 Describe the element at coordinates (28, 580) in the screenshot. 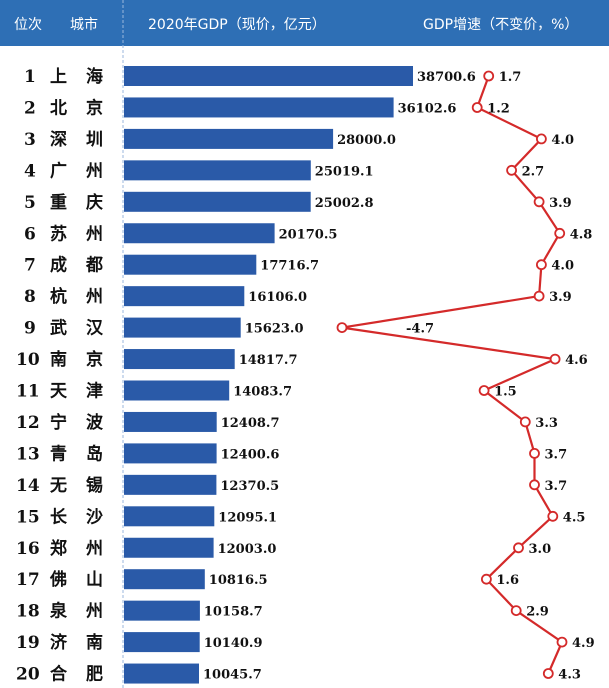

I see `rank-label: 17` at that location.